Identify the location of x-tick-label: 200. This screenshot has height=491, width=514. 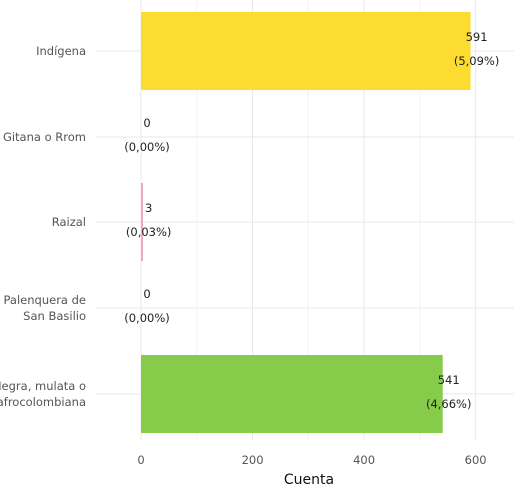
(253, 460).